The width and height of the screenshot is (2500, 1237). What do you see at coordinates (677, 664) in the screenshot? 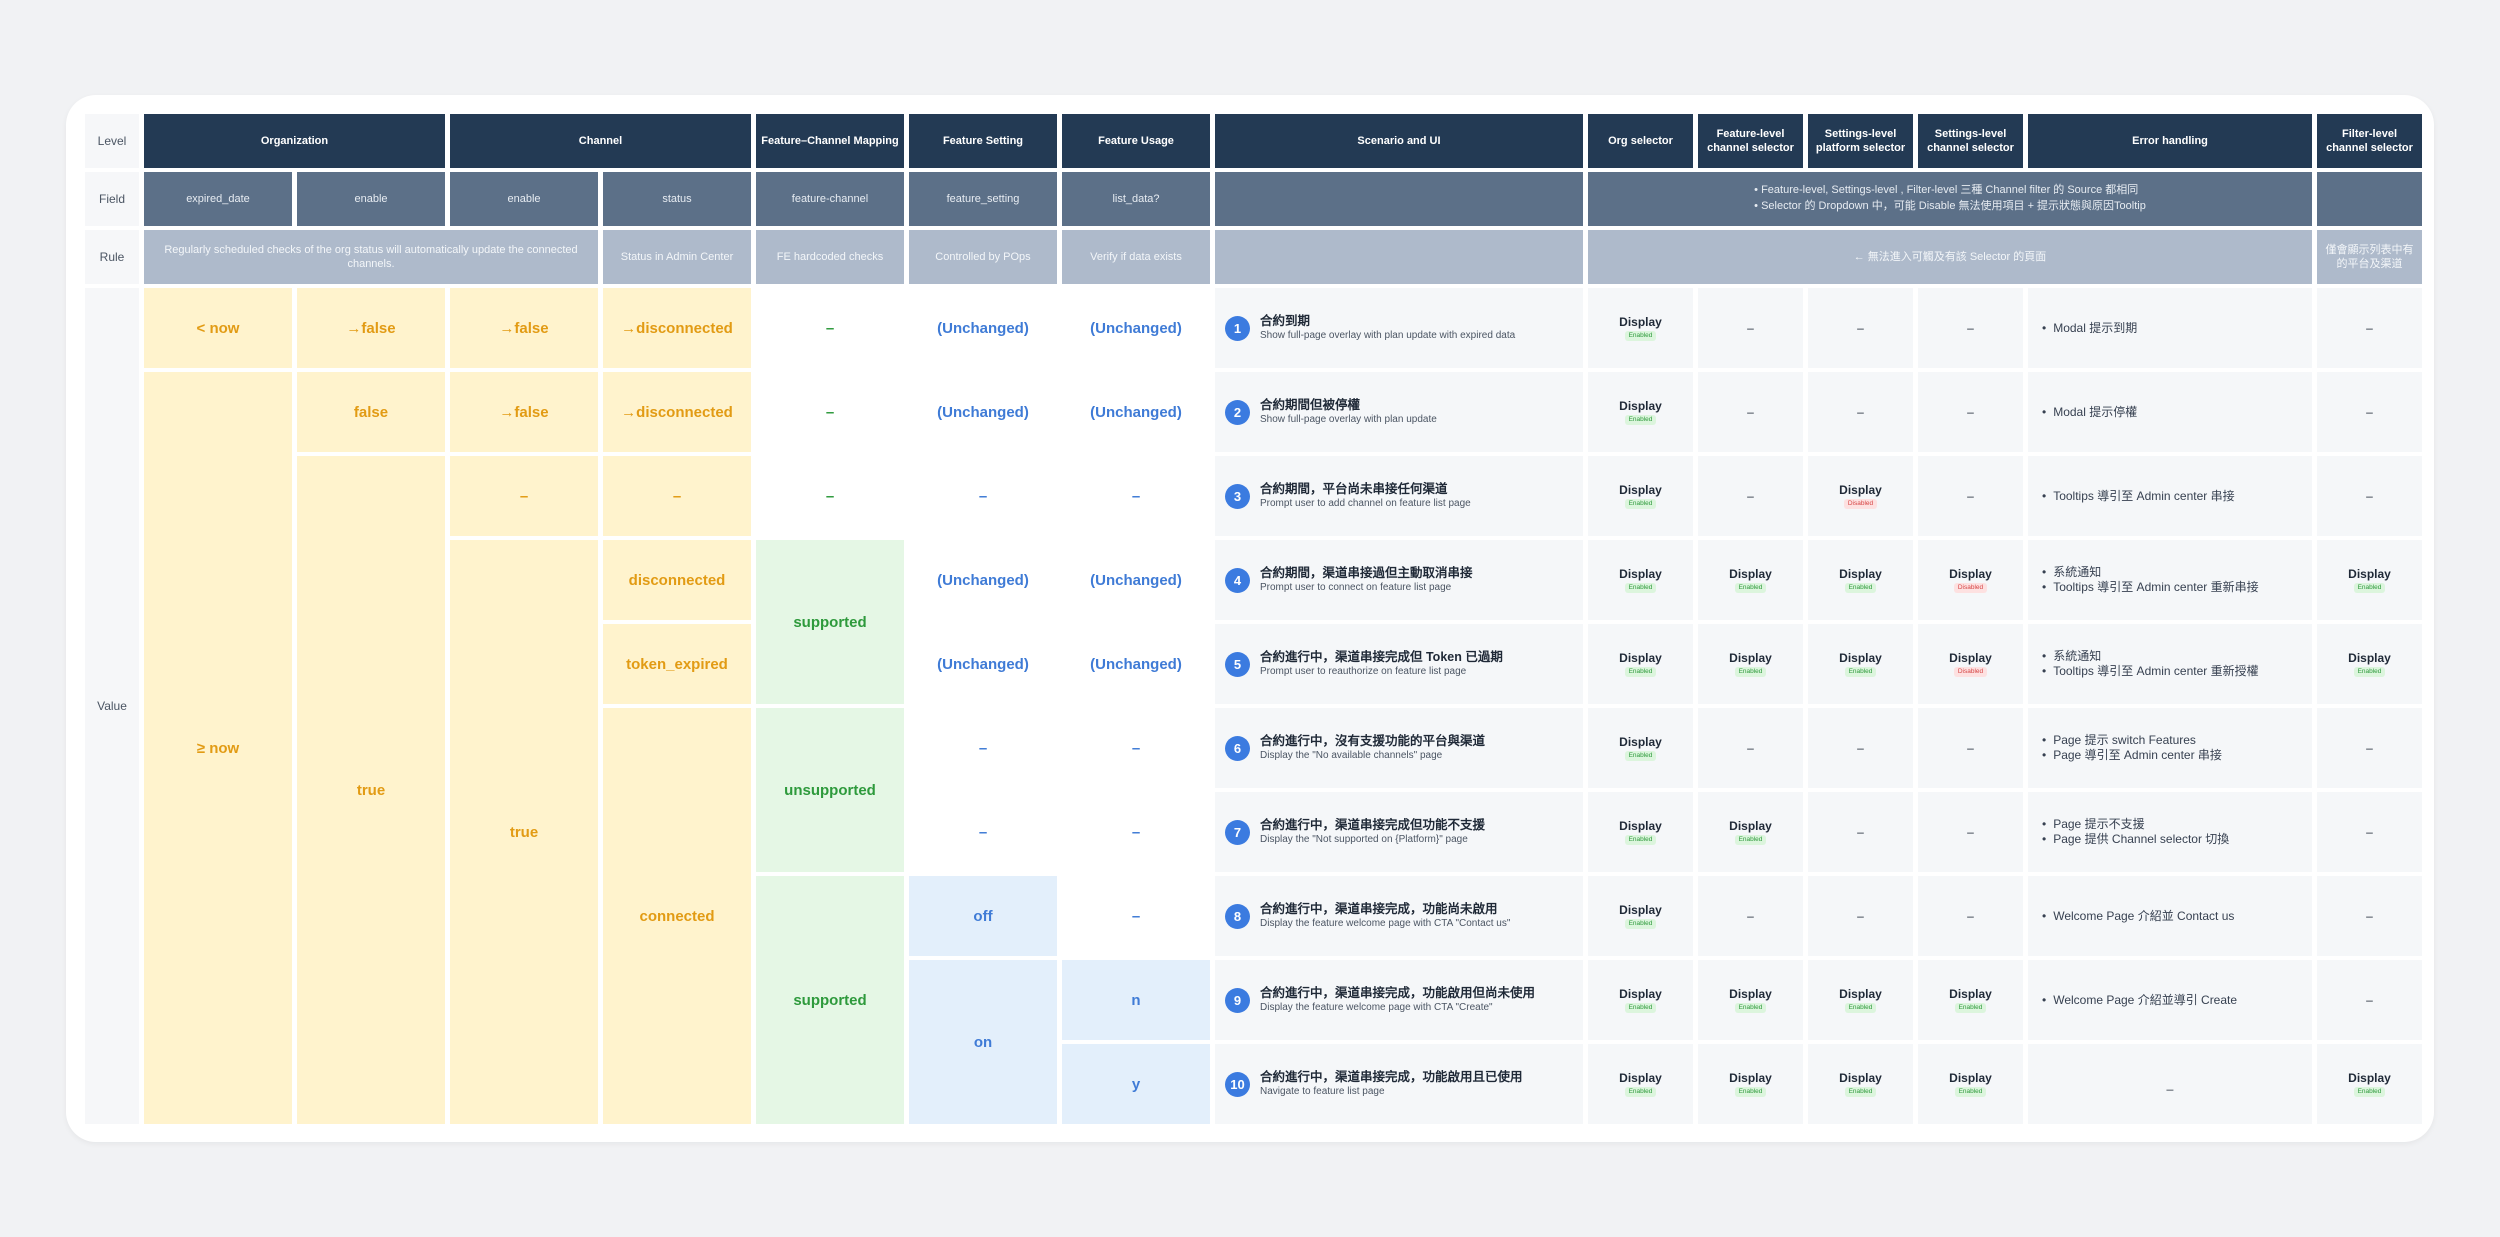
I see `value-status: token_expired` at bounding box center [677, 664].